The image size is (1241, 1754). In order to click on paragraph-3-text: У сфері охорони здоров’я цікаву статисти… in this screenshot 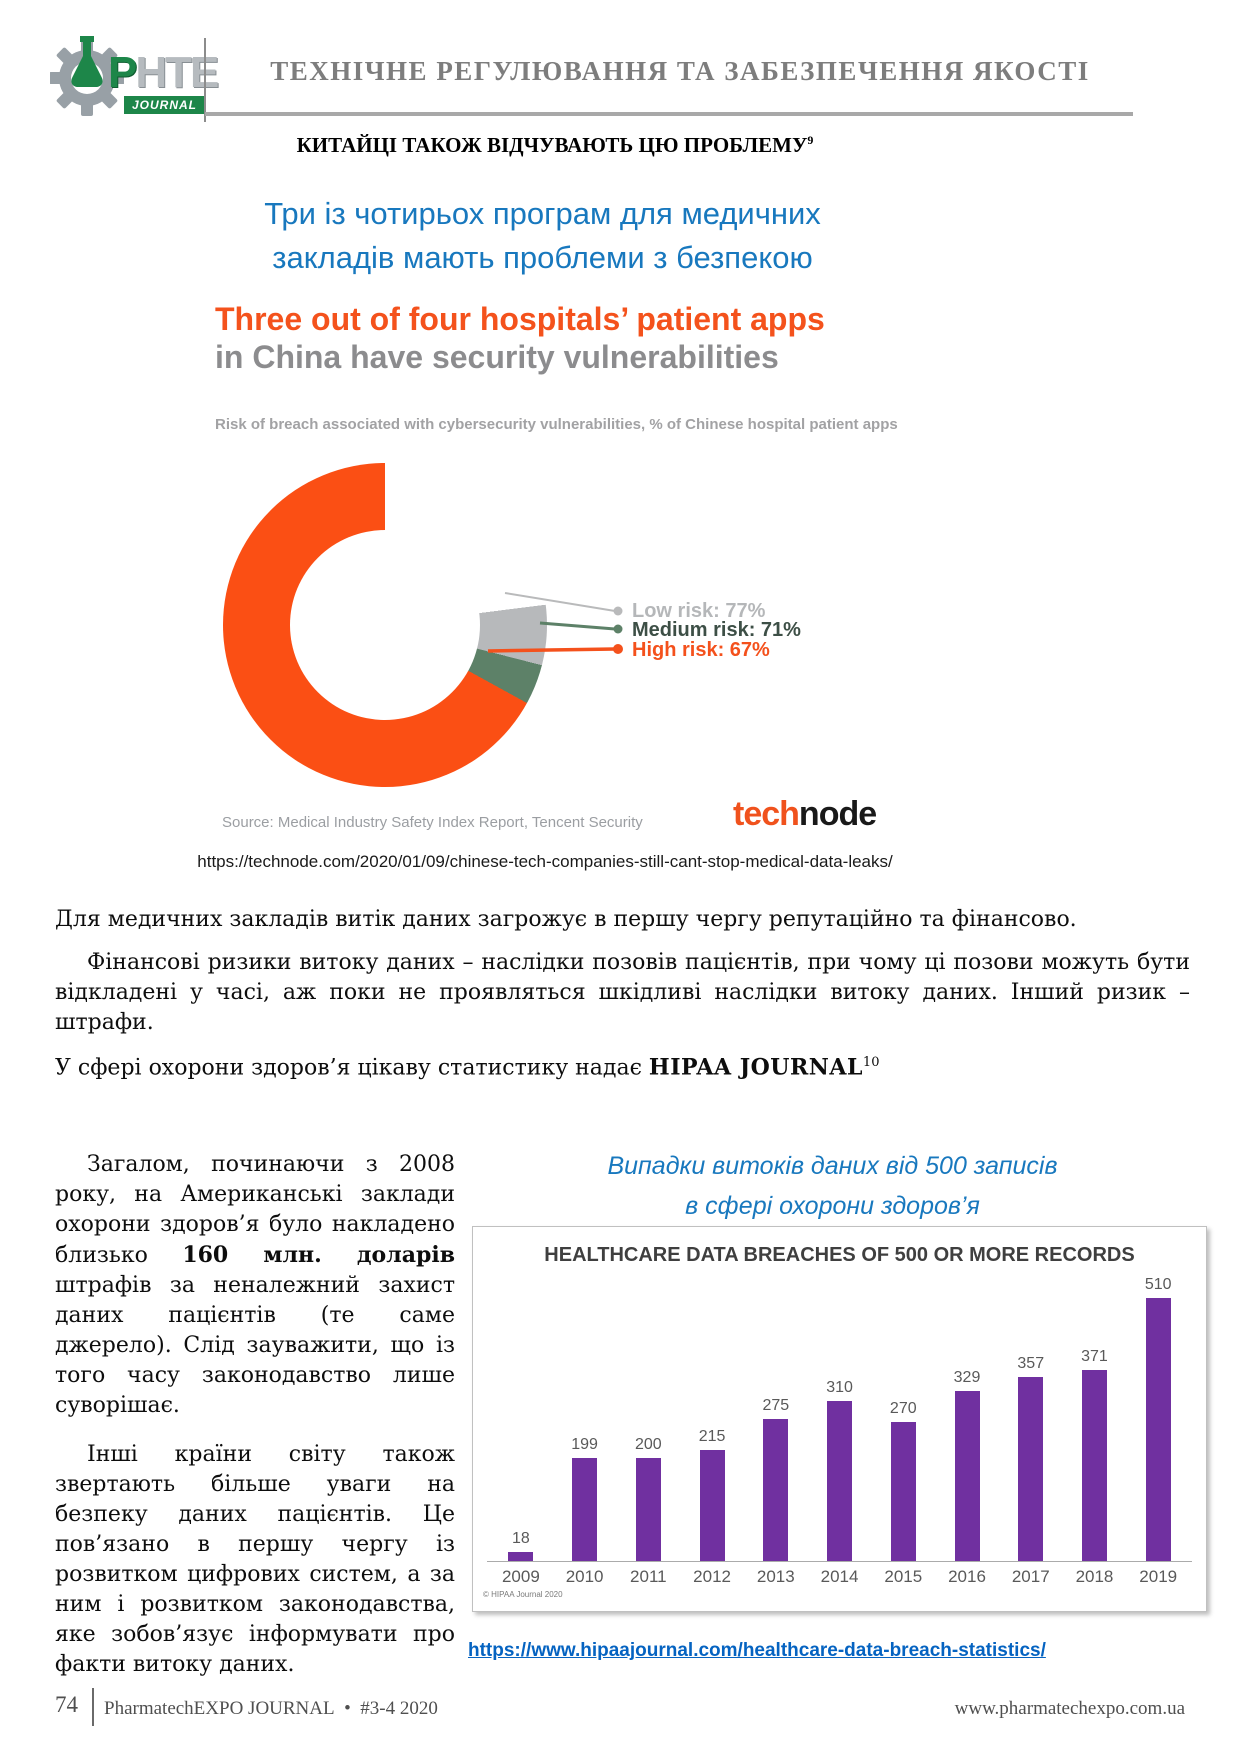, I will do `click(352, 1068)`.